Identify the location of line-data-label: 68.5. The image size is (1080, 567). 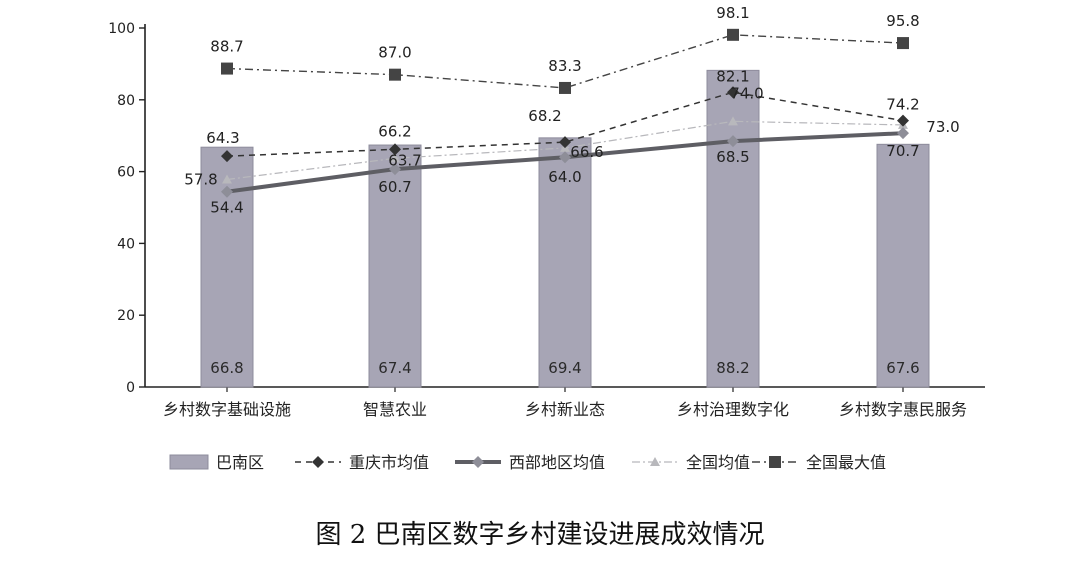
(732, 157).